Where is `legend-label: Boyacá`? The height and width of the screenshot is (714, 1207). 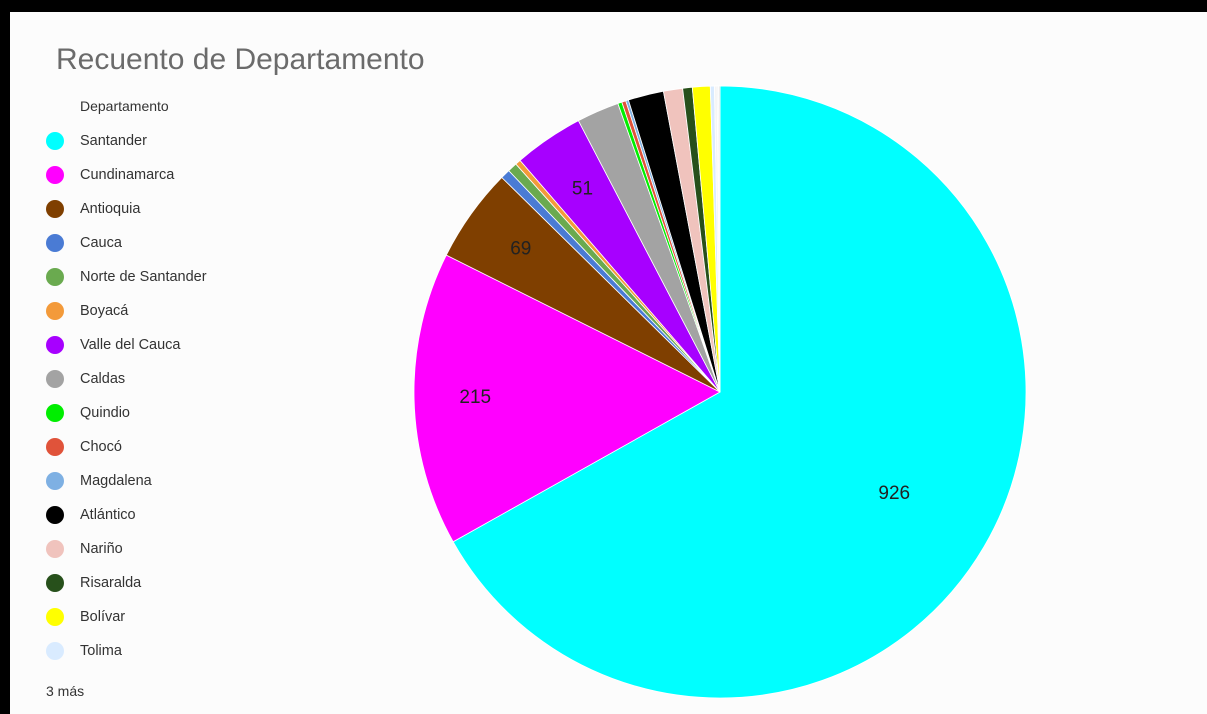
legend-label: Boyacá is located at coordinates (104, 311).